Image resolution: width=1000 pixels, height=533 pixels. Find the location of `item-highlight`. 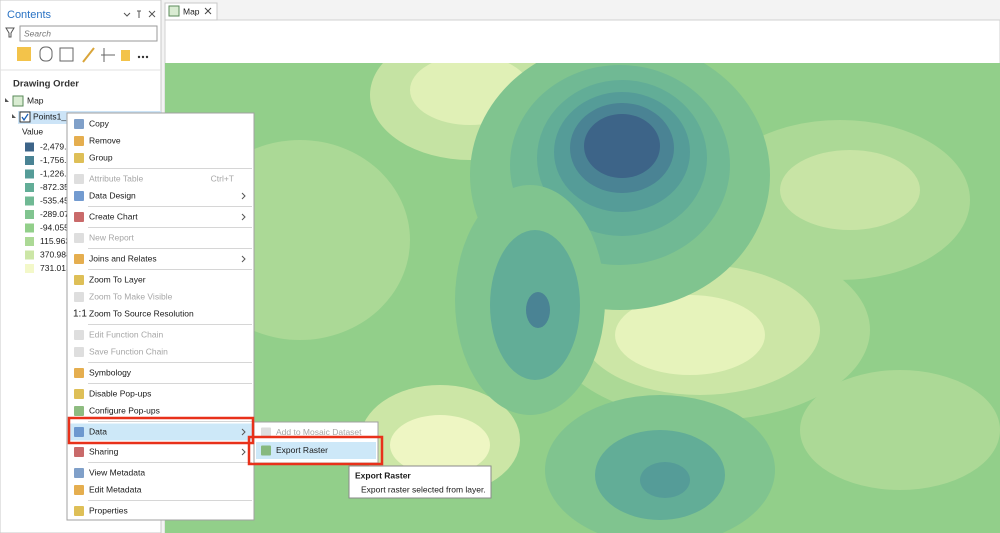

item-highlight is located at coordinates (160, 432).